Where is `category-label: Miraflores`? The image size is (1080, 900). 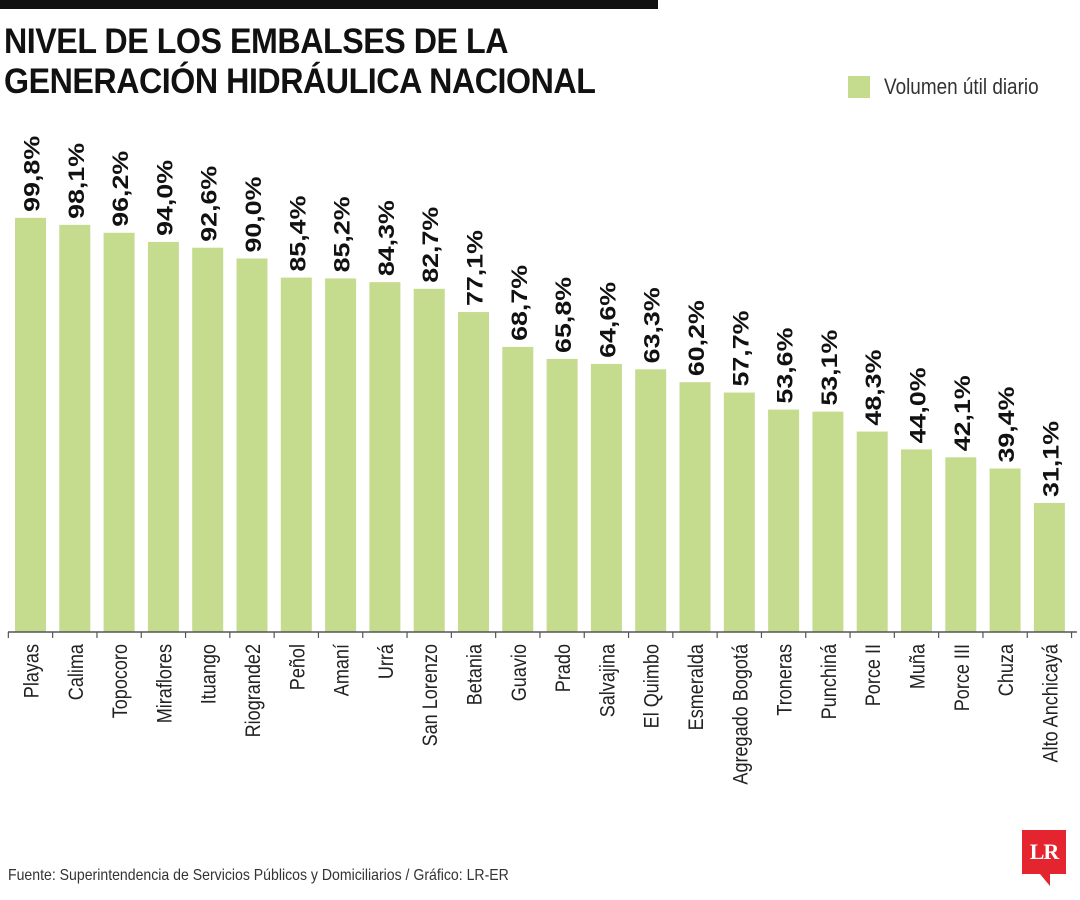 category-label: Miraflores is located at coordinates (164, 683).